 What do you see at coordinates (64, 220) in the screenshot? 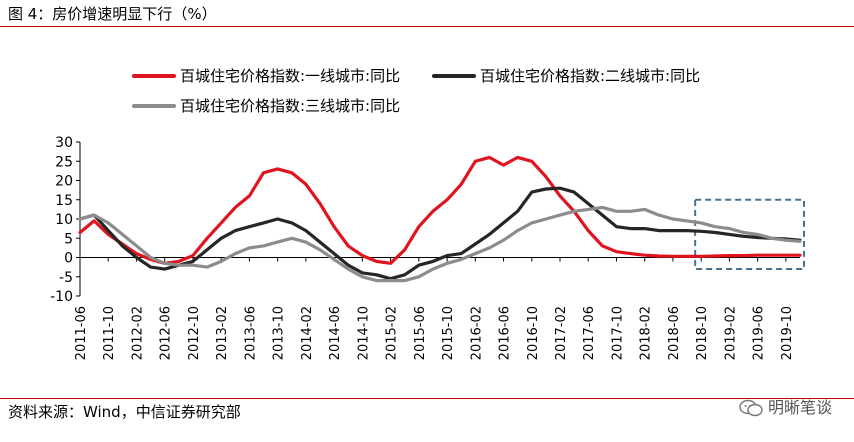
I see `y-tick-label: 10` at bounding box center [64, 220].